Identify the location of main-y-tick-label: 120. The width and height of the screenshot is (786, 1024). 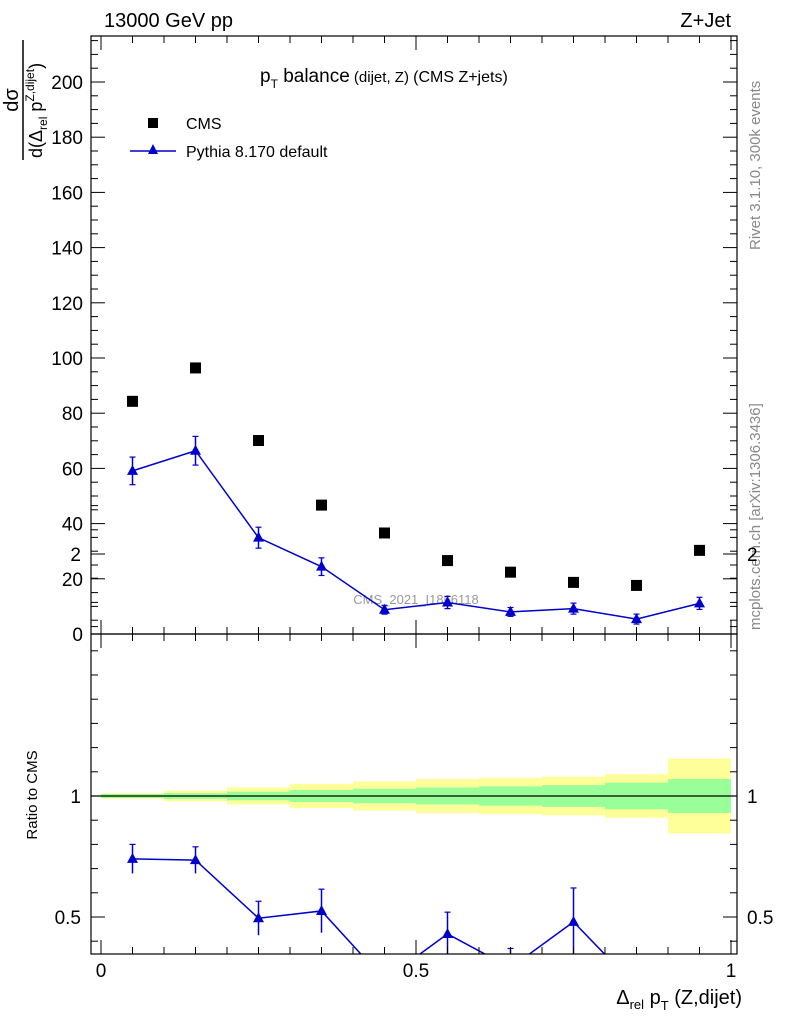
(67, 304).